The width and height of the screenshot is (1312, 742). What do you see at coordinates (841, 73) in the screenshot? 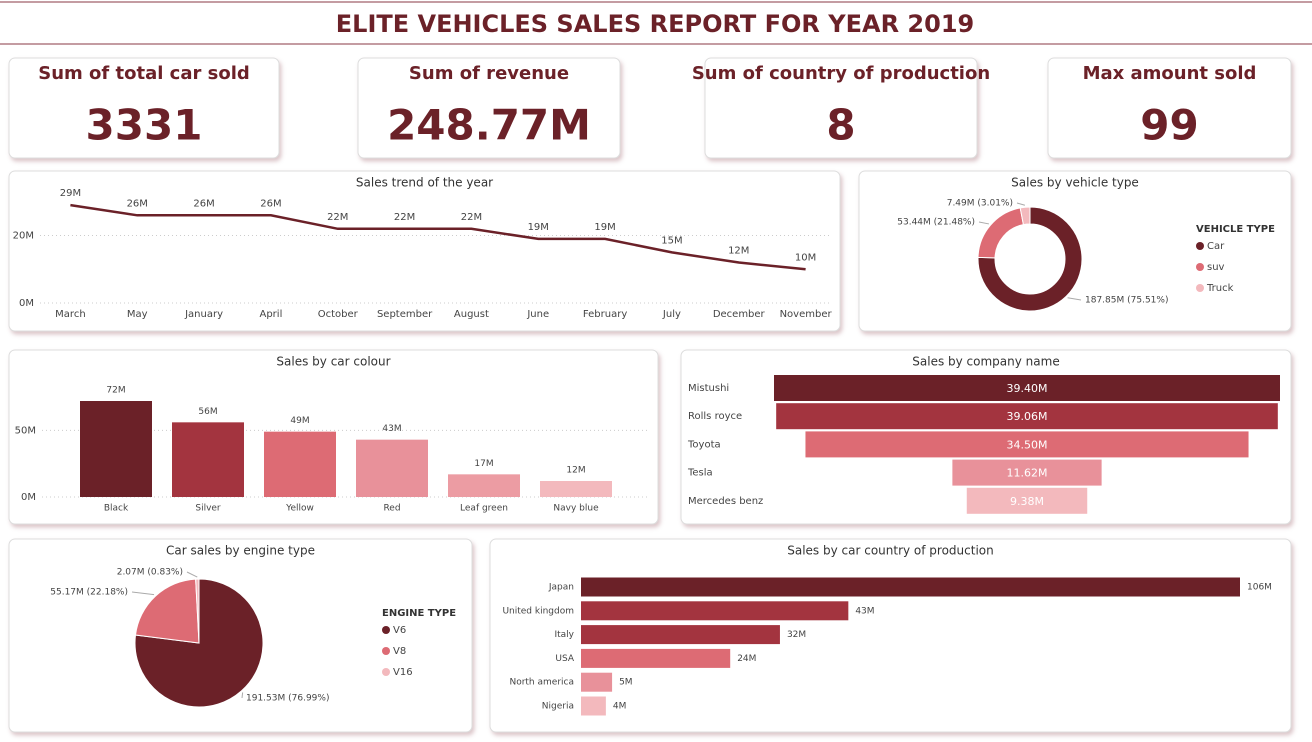
I see `kpi-label: Sum of country of production` at bounding box center [841, 73].